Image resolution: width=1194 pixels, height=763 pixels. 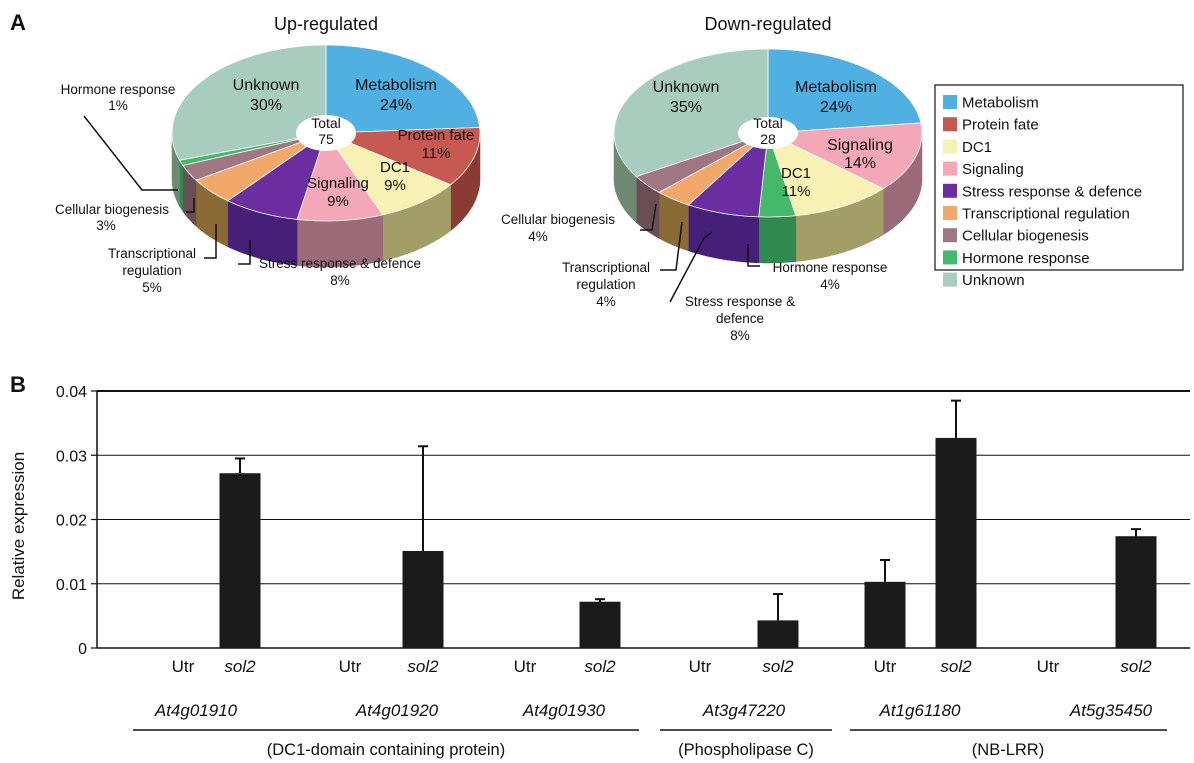 What do you see at coordinates (1059, 177) in the screenshot?
I see `legend-frame` at bounding box center [1059, 177].